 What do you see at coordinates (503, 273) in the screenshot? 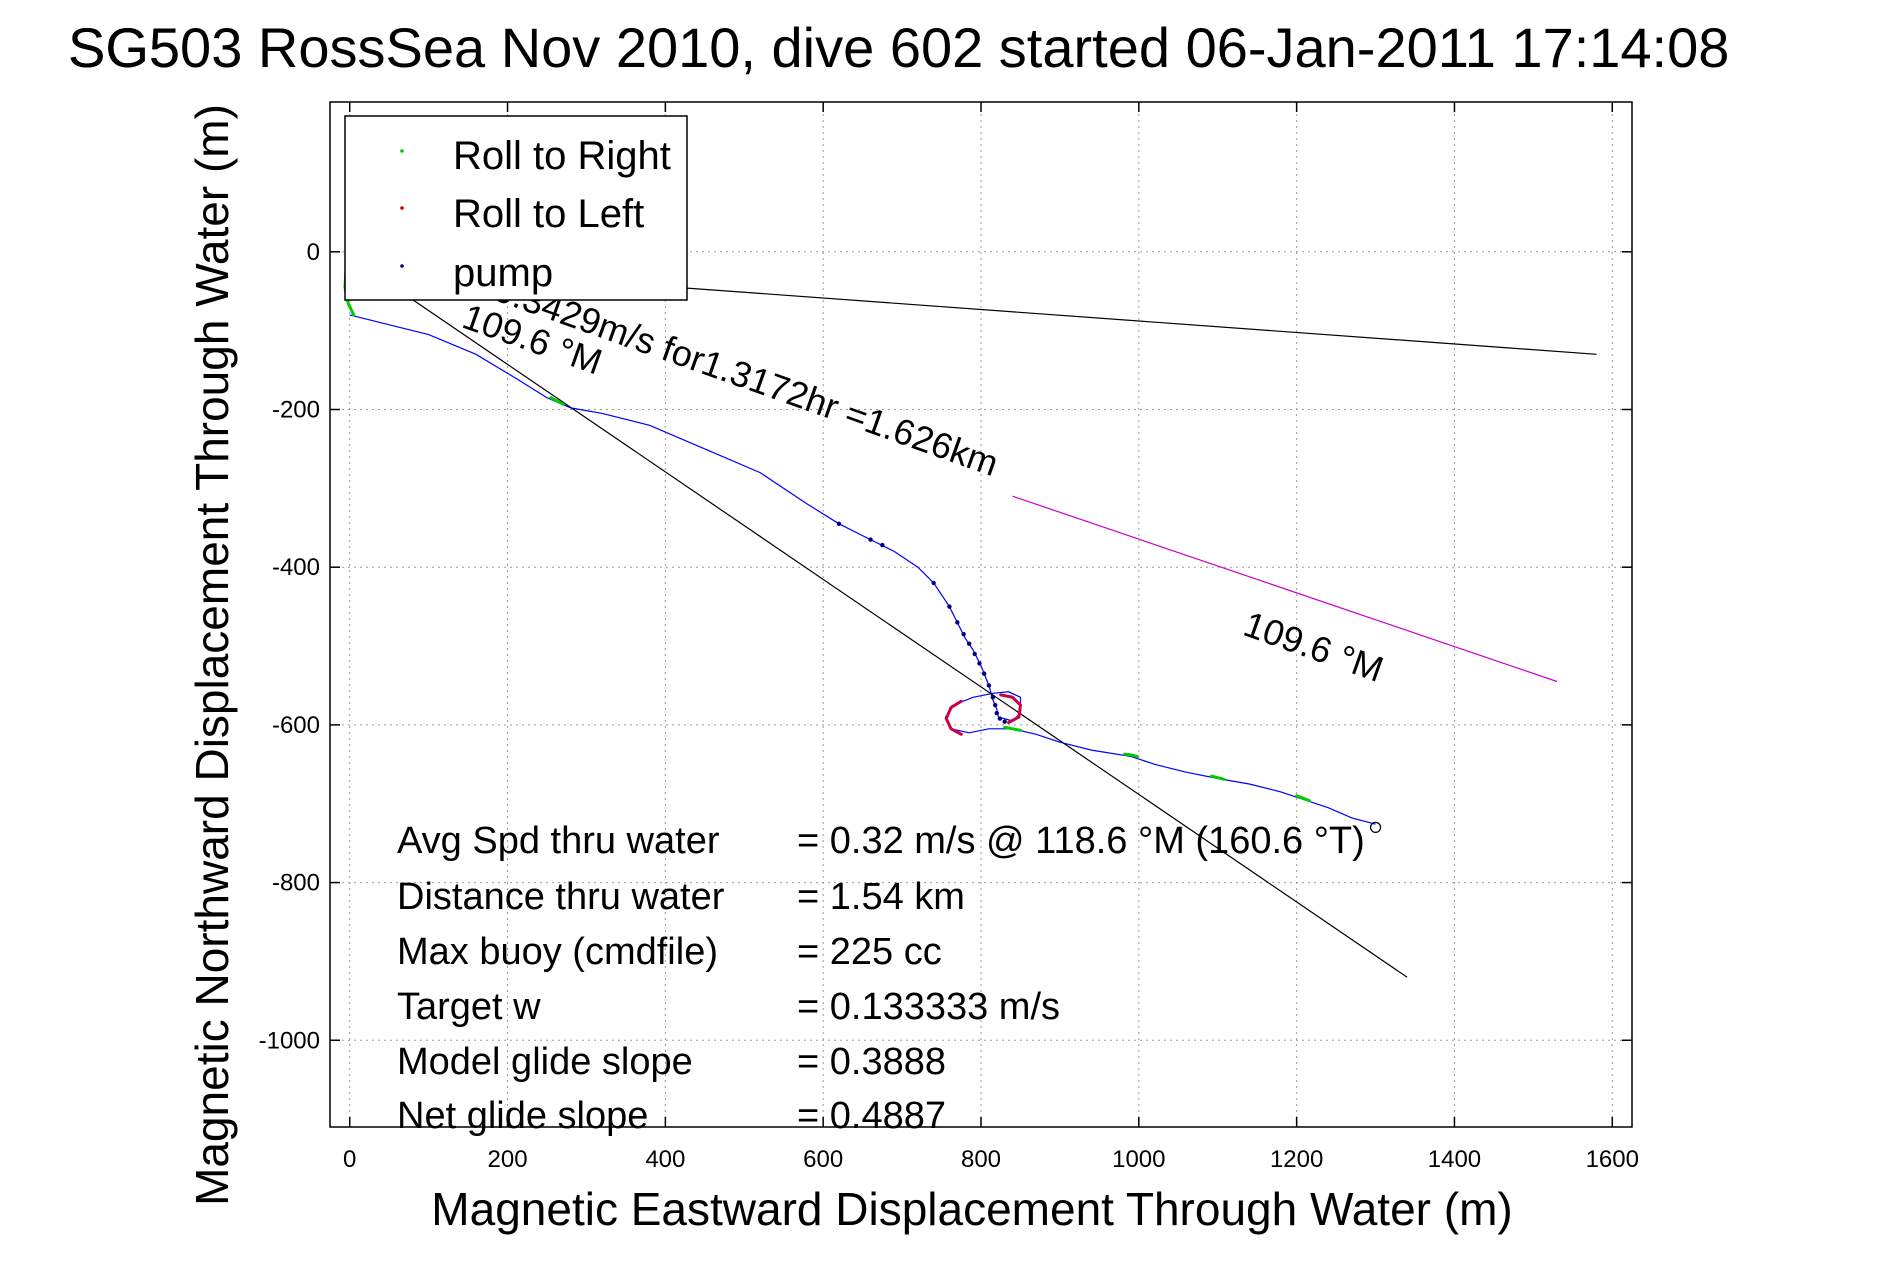
I see `legend-label-pump: pump` at bounding box center [503, 273].